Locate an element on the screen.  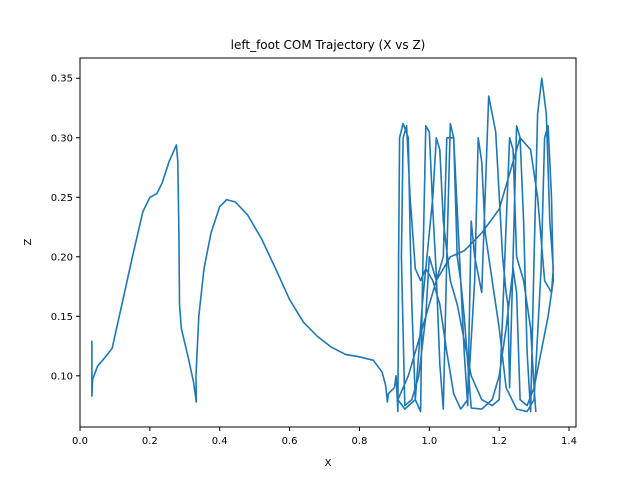
x-tick-label: 0.2 is located at coordinates (150, 441).